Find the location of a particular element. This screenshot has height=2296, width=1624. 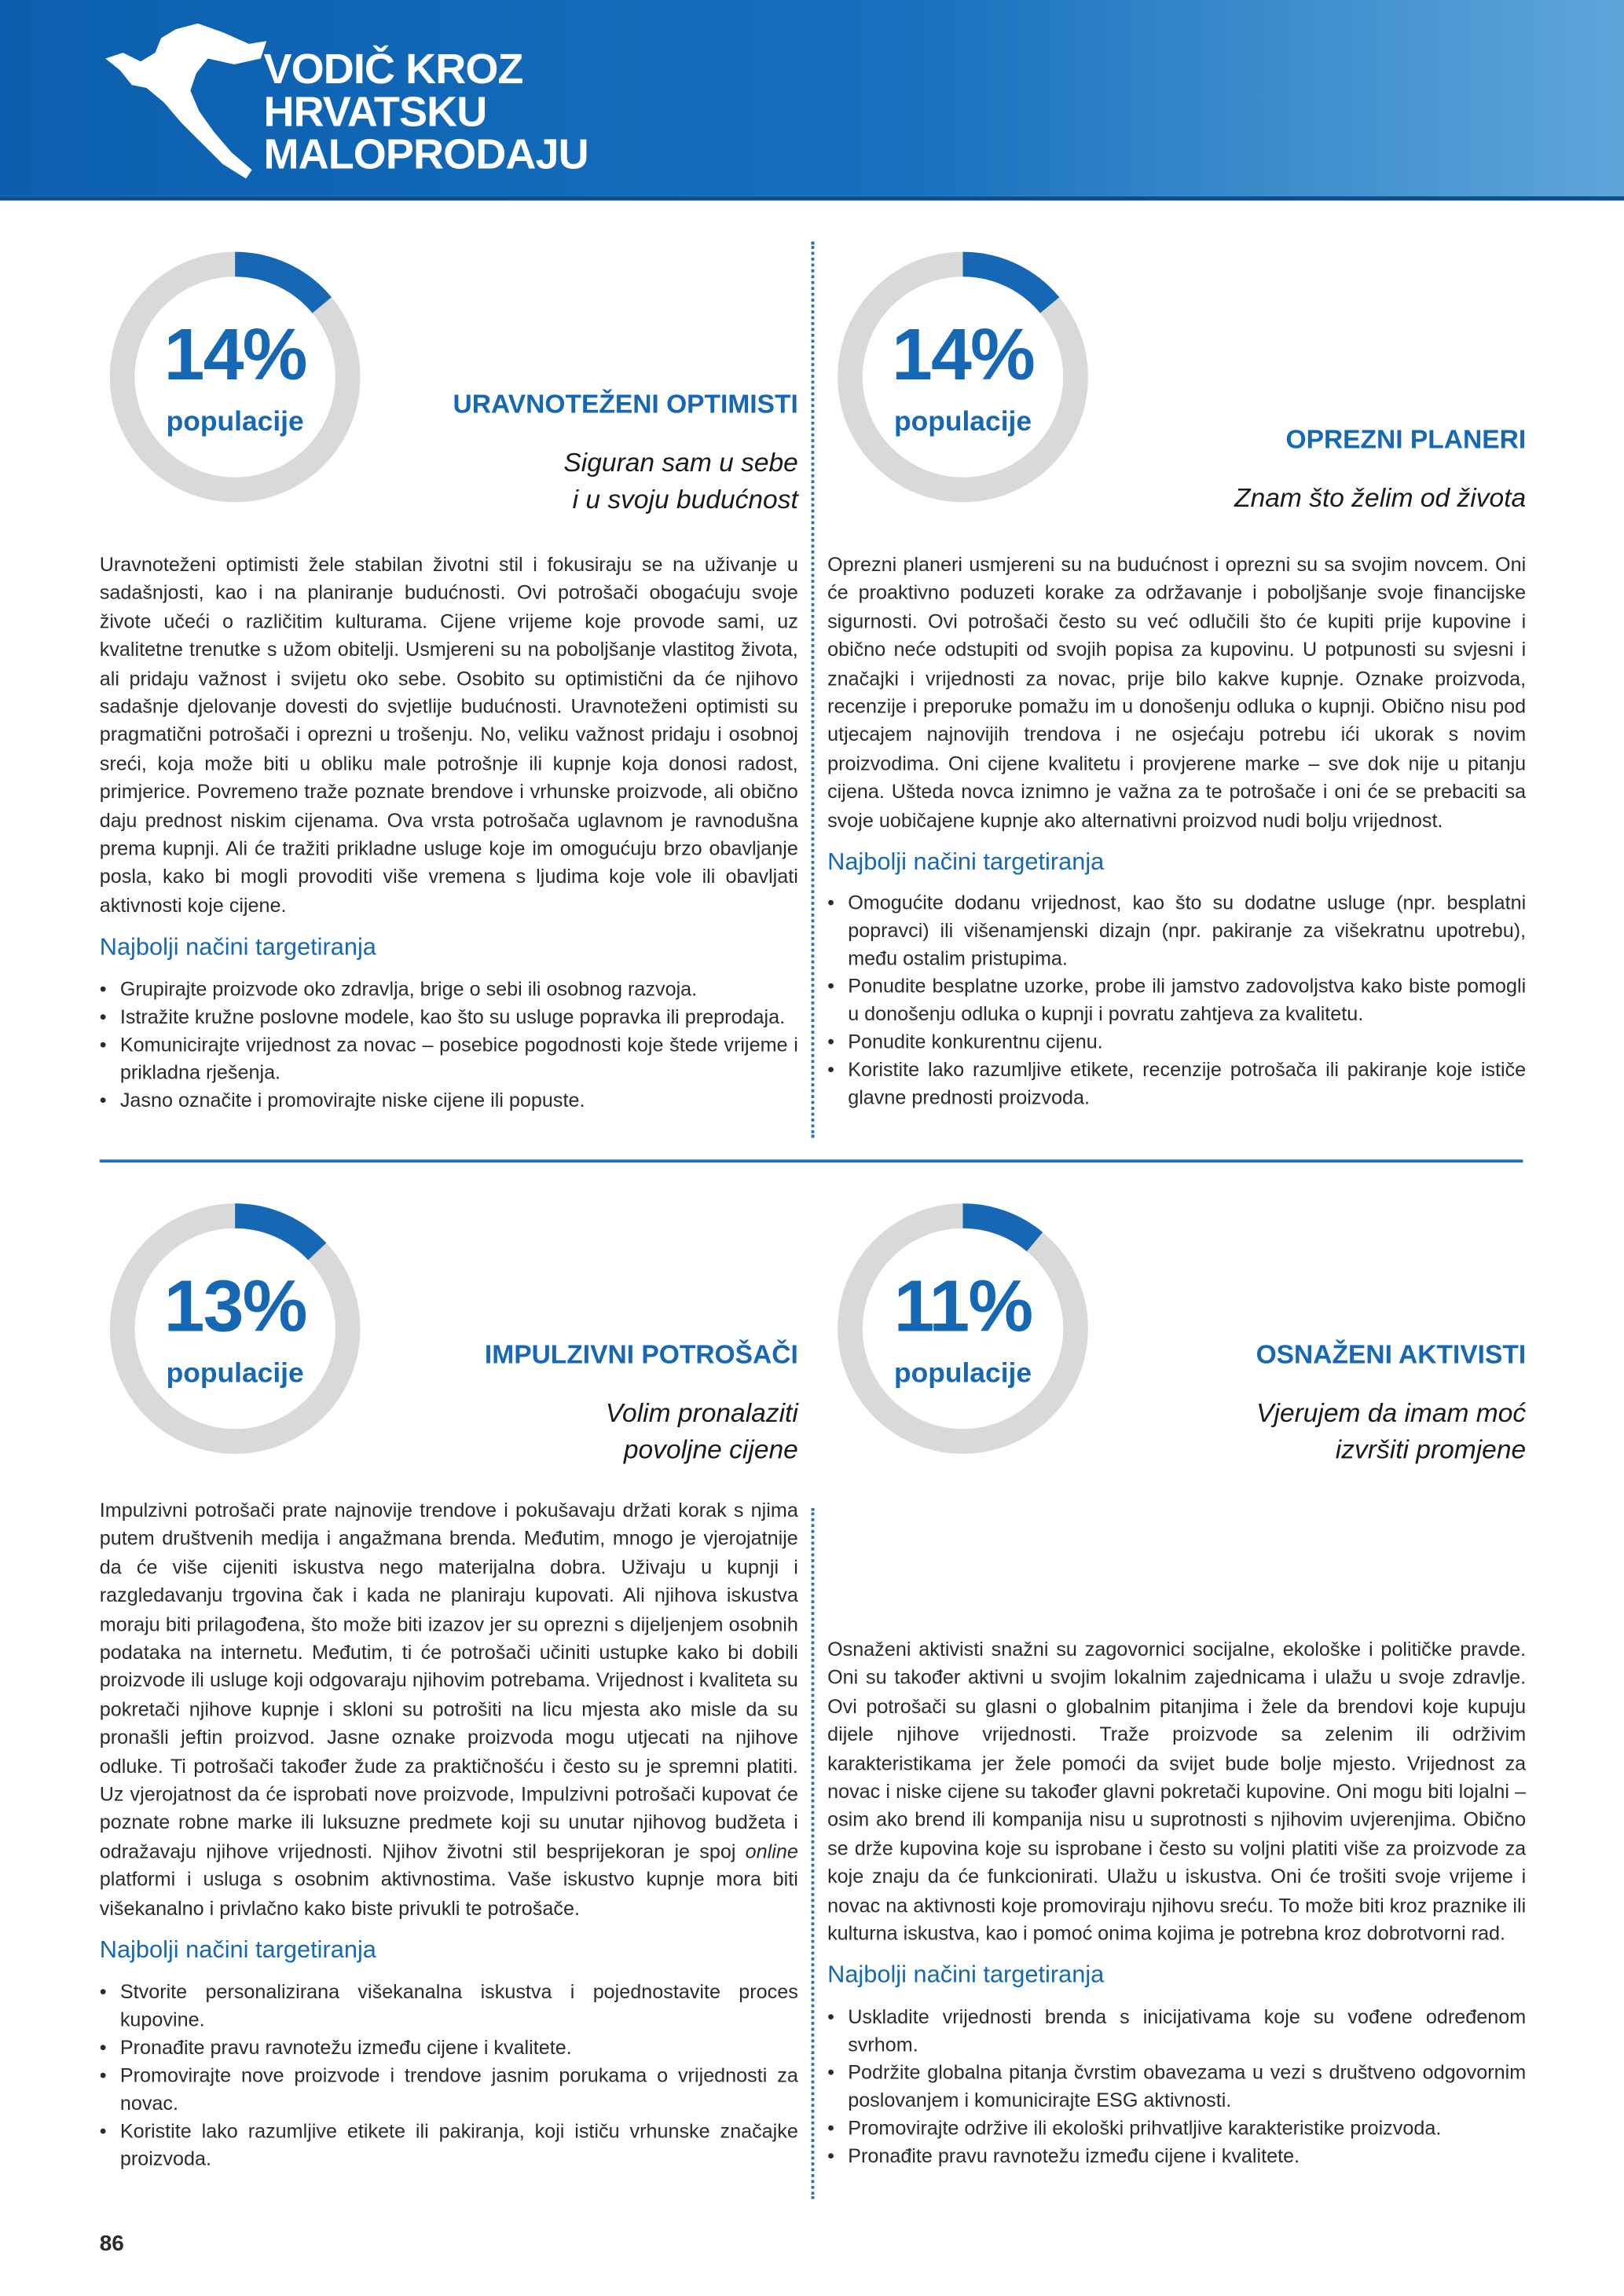

section-title: OPREZNI PLANERI is located at coordinates (1406, 439).